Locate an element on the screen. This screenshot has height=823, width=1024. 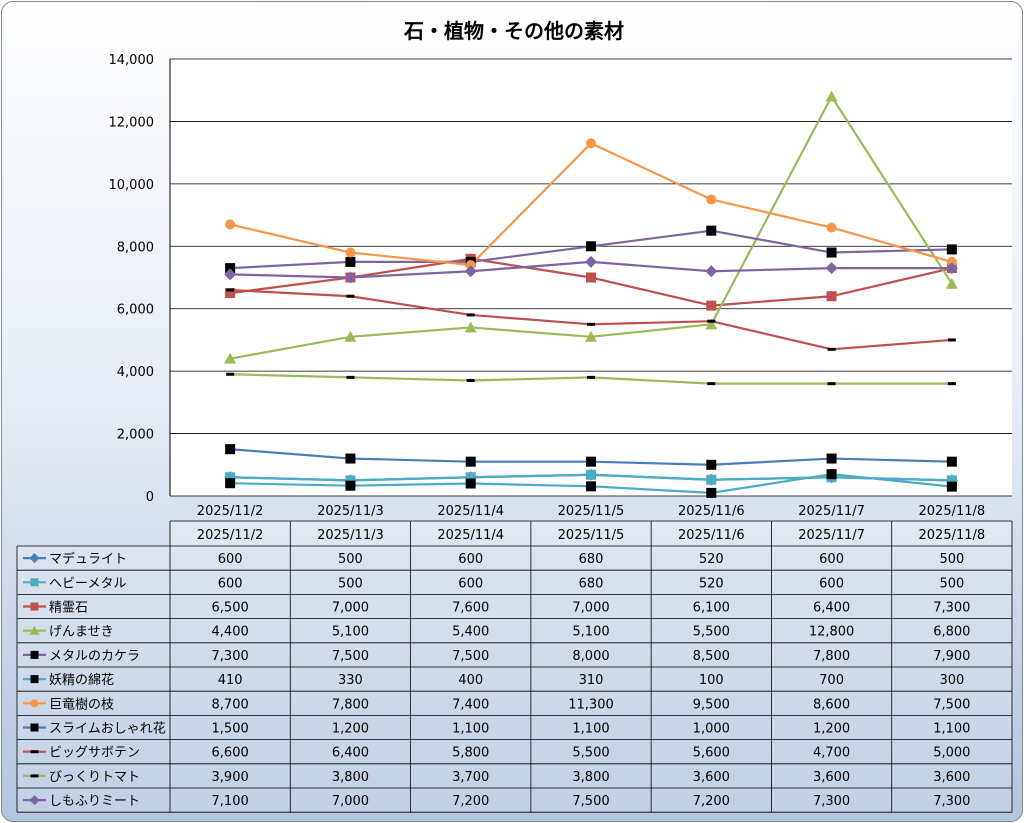
table-value-cell: 12,800 is located at coordinates (832, 632).